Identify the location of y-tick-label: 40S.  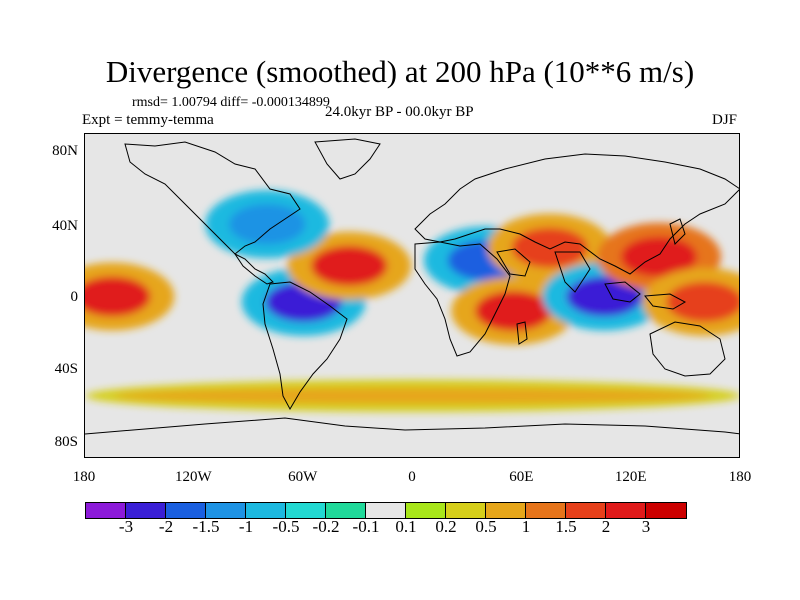
(66, 369).